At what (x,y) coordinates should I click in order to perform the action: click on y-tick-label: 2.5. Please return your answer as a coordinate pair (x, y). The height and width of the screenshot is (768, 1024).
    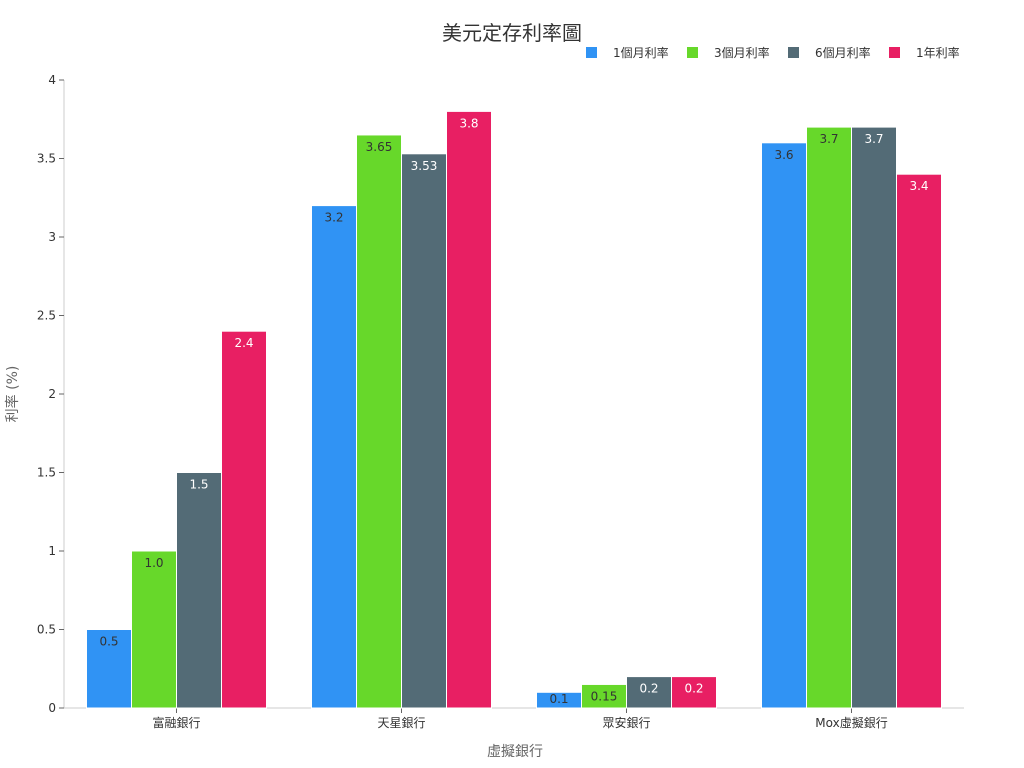
    Looking at the image, I should click on (46, 316).